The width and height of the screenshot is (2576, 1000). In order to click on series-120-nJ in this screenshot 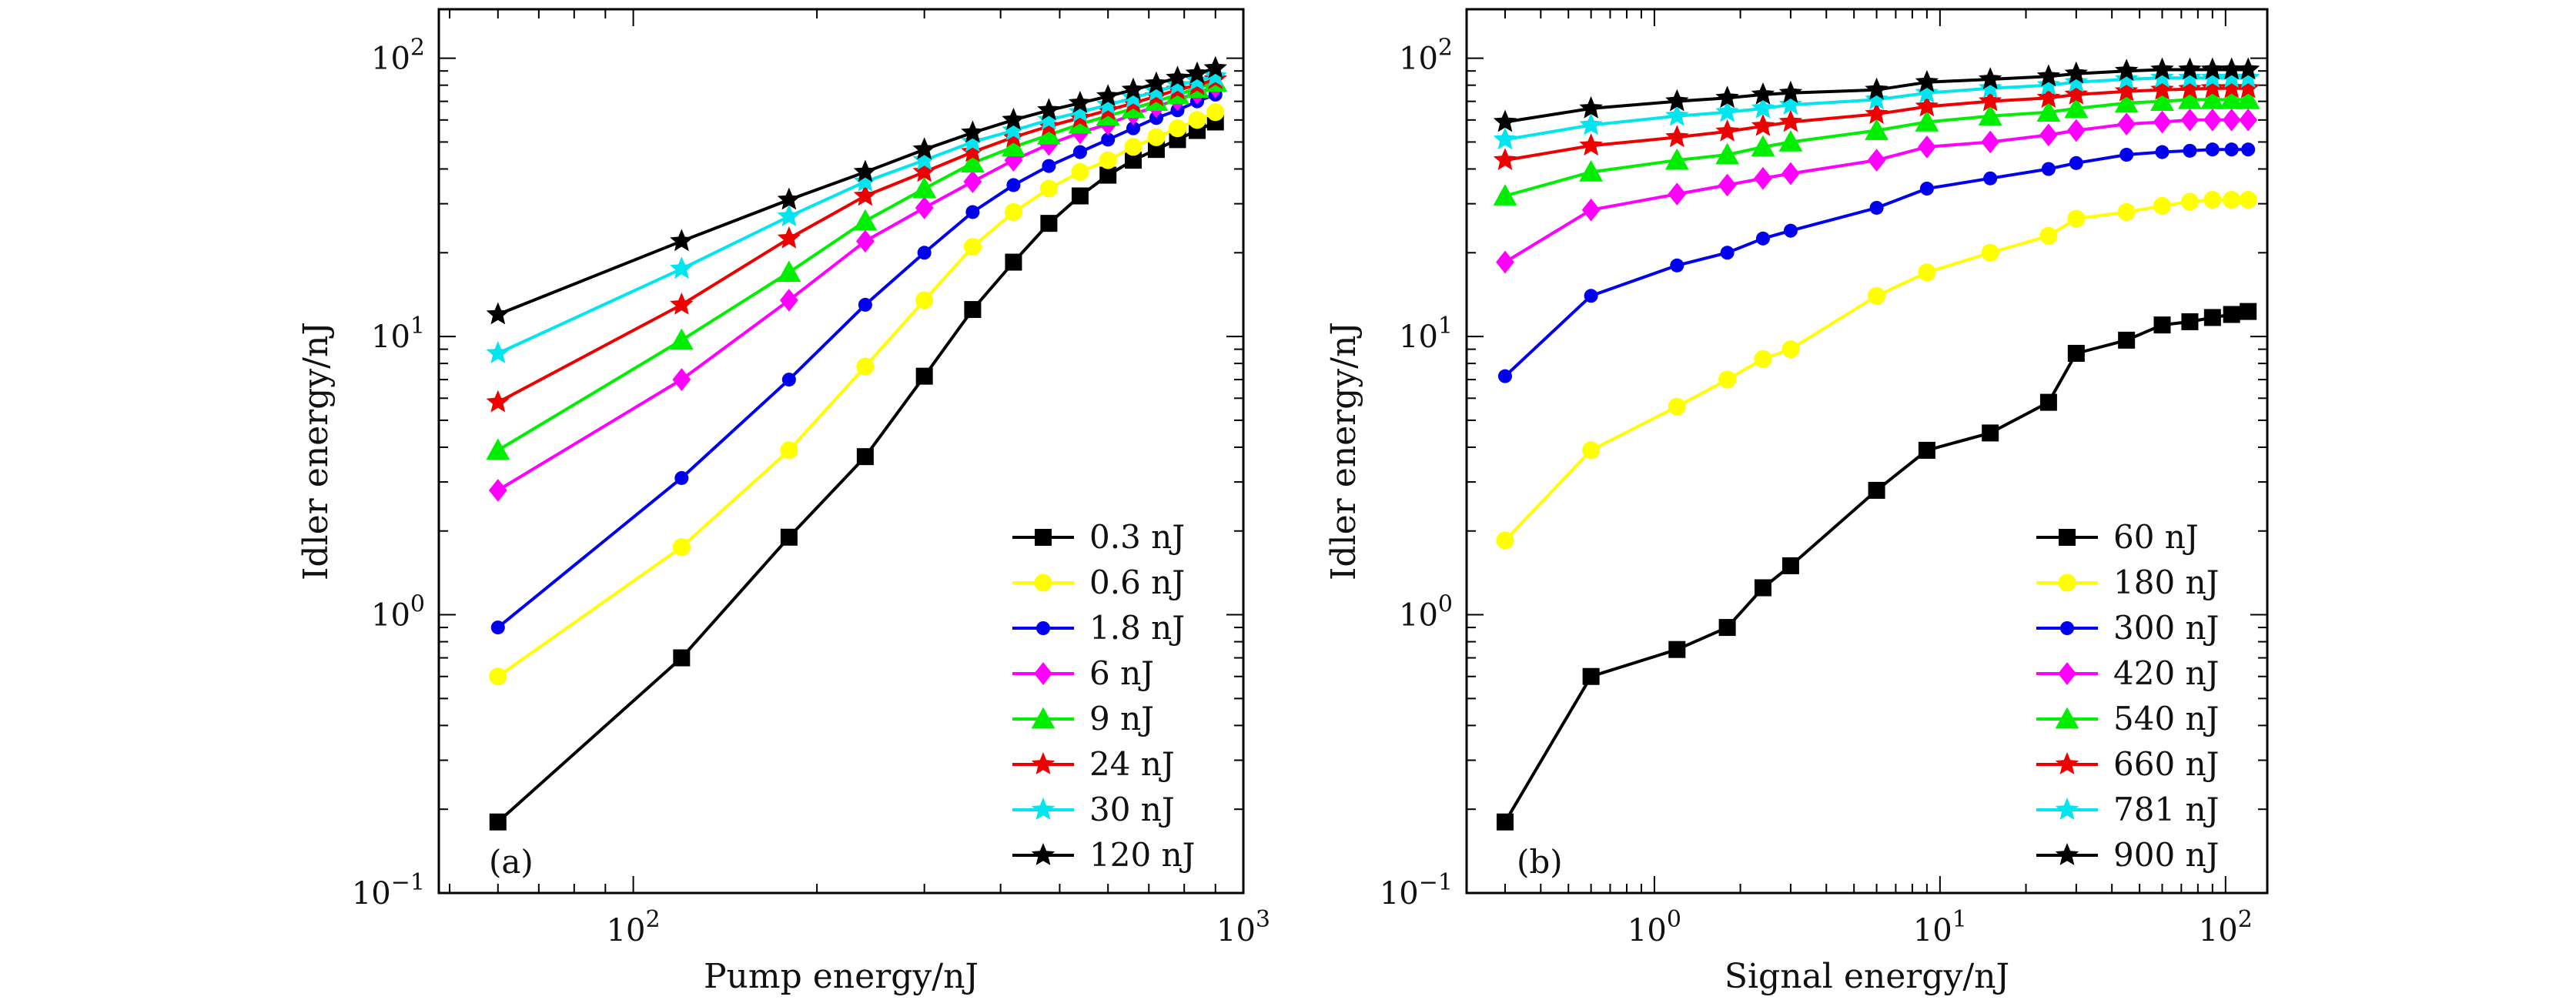, I will do `click(857, 190)`.